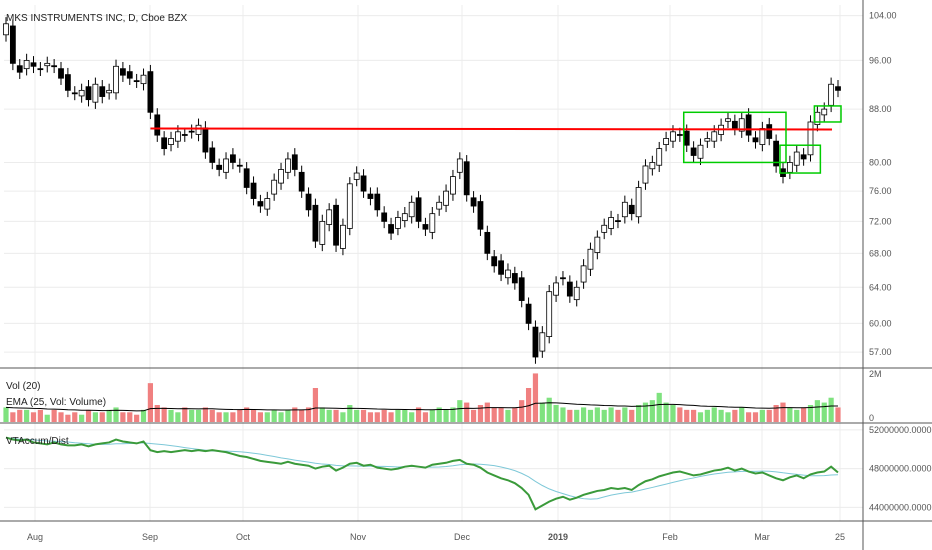 Image resolution: width=932 pixels, height=550 pixels. I want to click on chart-title: MKS INSTRUMENTS INC, D, Cboe BZX, so click(96, 18).